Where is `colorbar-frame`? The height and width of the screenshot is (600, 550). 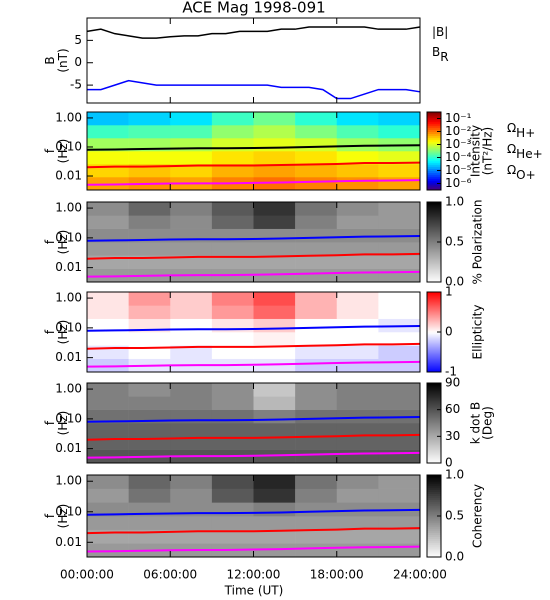 colorbar-frame is located at coordinates (434, 423).